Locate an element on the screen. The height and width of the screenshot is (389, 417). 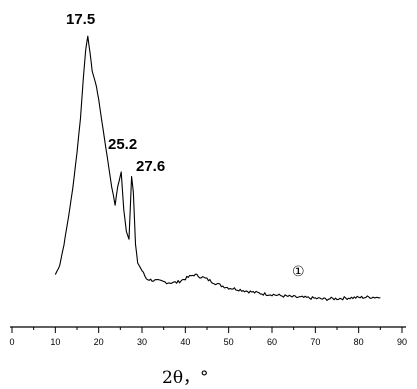
x-axis-title: 2θ，° is located at coordinates (185, 378).